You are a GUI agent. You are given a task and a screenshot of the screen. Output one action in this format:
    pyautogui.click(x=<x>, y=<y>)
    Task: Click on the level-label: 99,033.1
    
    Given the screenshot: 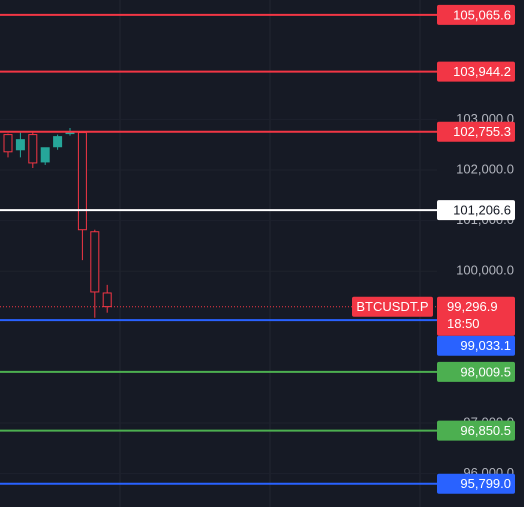 What is the action you would take?
    pyautogui.click(x=485, y=345)
    